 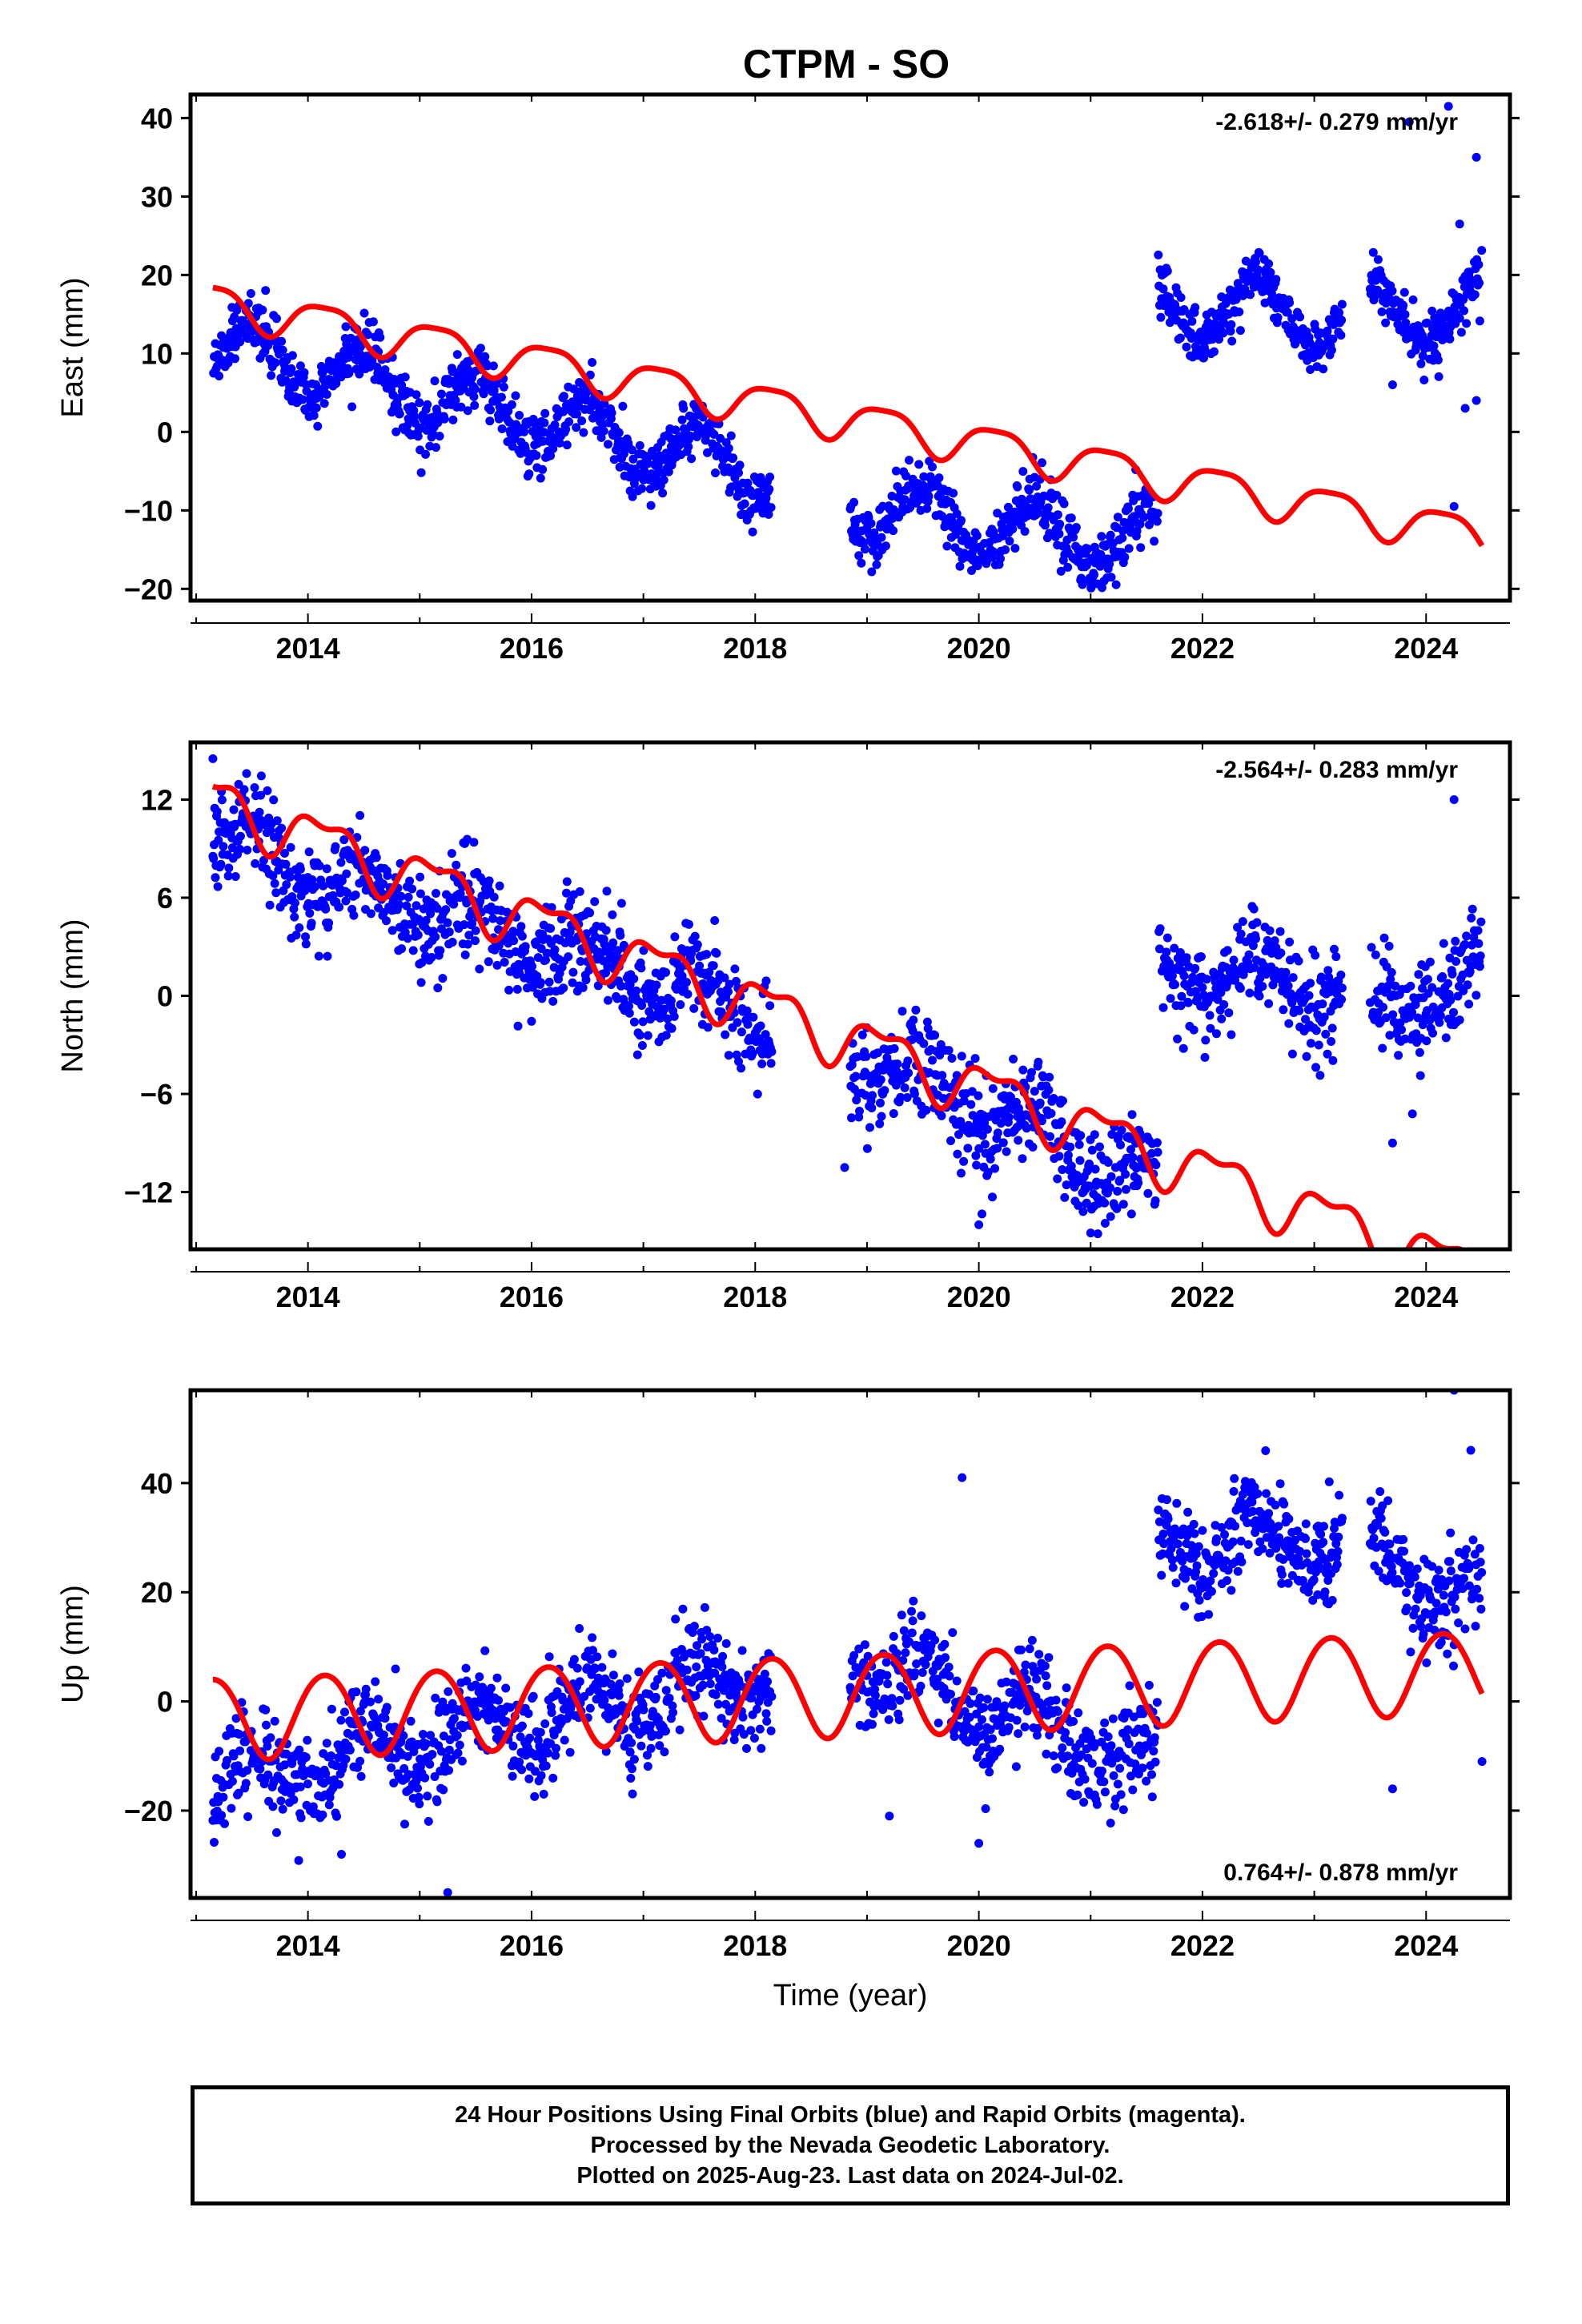 I want to click on outlier-point, so click(x=1392, y=1143).